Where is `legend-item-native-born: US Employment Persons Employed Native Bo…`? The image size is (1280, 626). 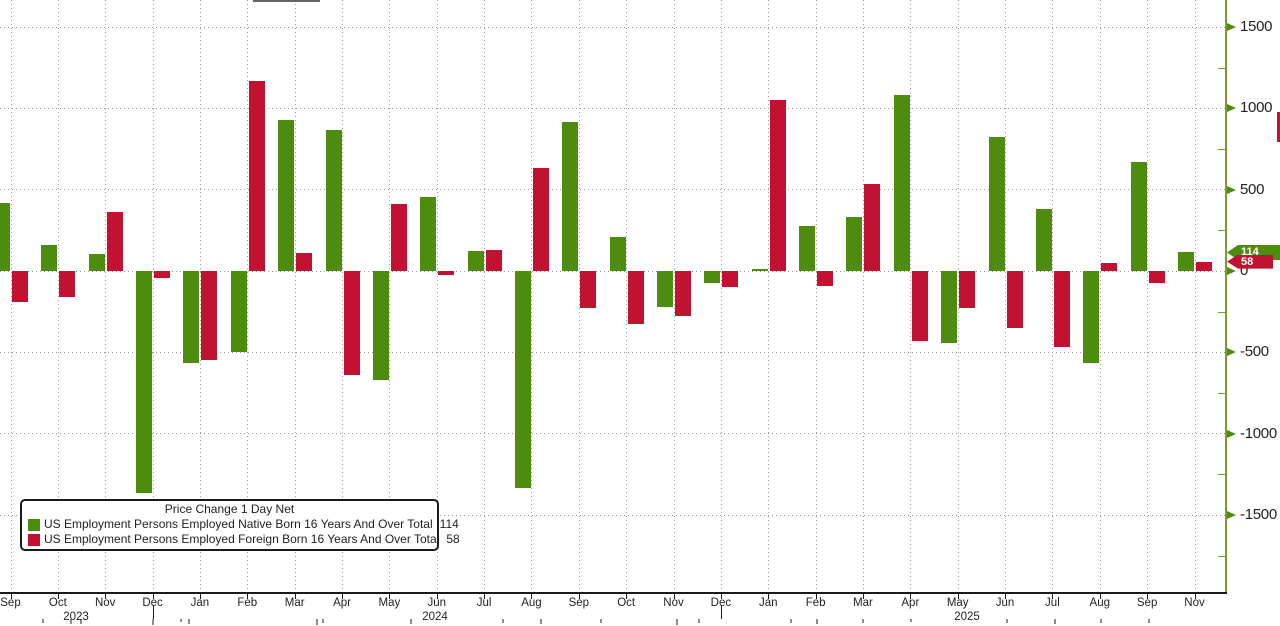 legend-item-native-born: US Employment Persons Employed Native Bo… is located at coordinates (243, 524).